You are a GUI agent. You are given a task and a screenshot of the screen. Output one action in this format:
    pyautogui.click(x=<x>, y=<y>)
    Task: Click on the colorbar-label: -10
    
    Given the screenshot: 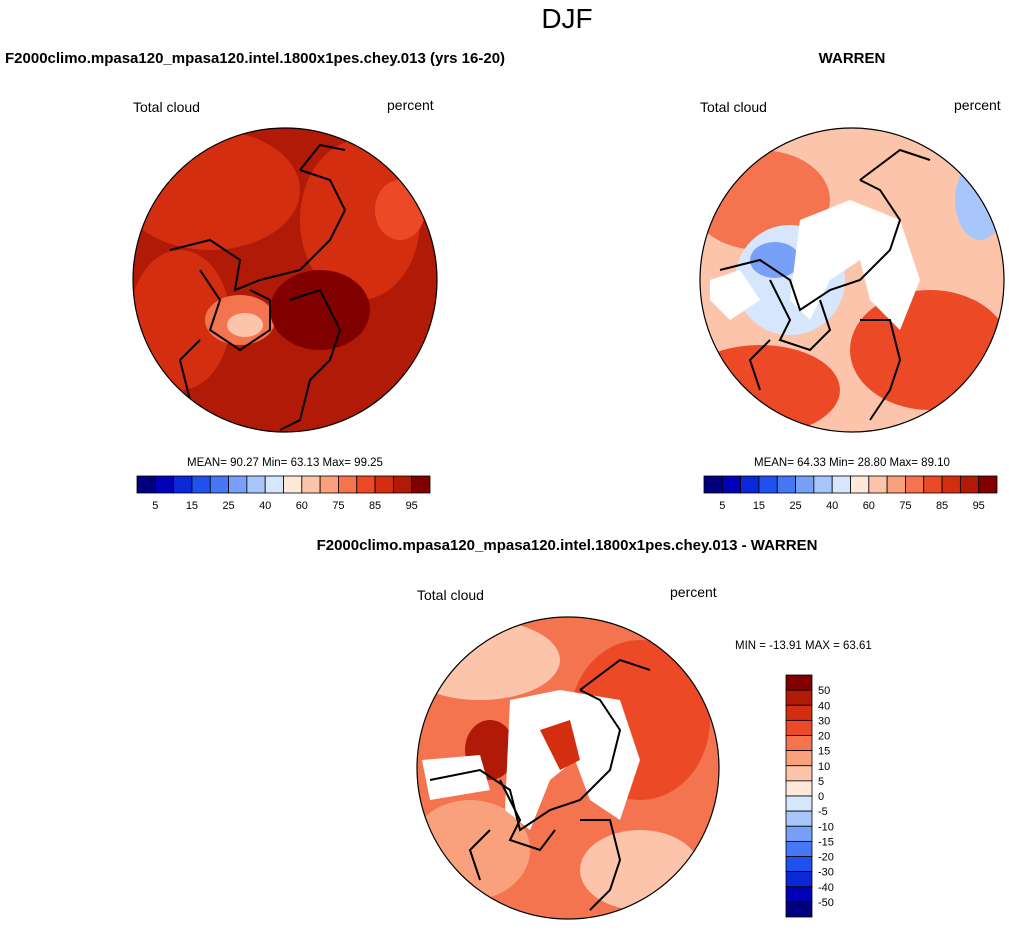 What is the action you would take?
    pyautogui.click(x=826, y=827)
    